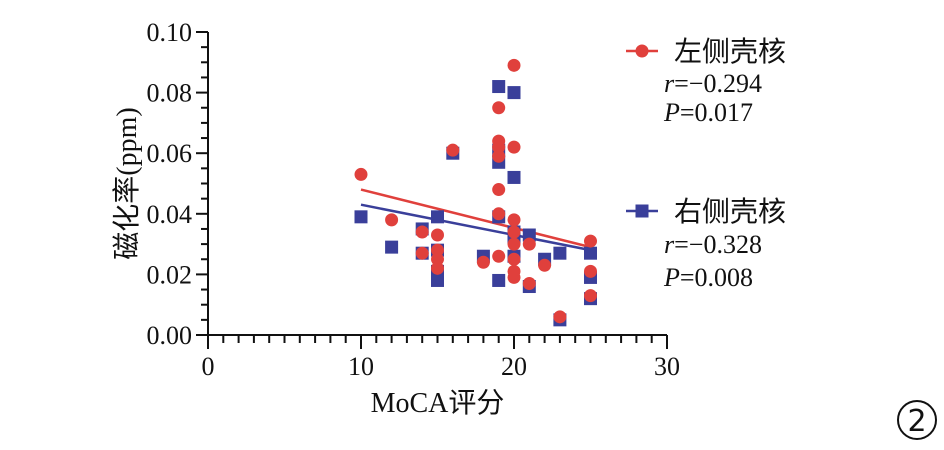  Describe the element at coordinates (667, 366) in the screenshot. I see `x-tick-label: 30` at that location.